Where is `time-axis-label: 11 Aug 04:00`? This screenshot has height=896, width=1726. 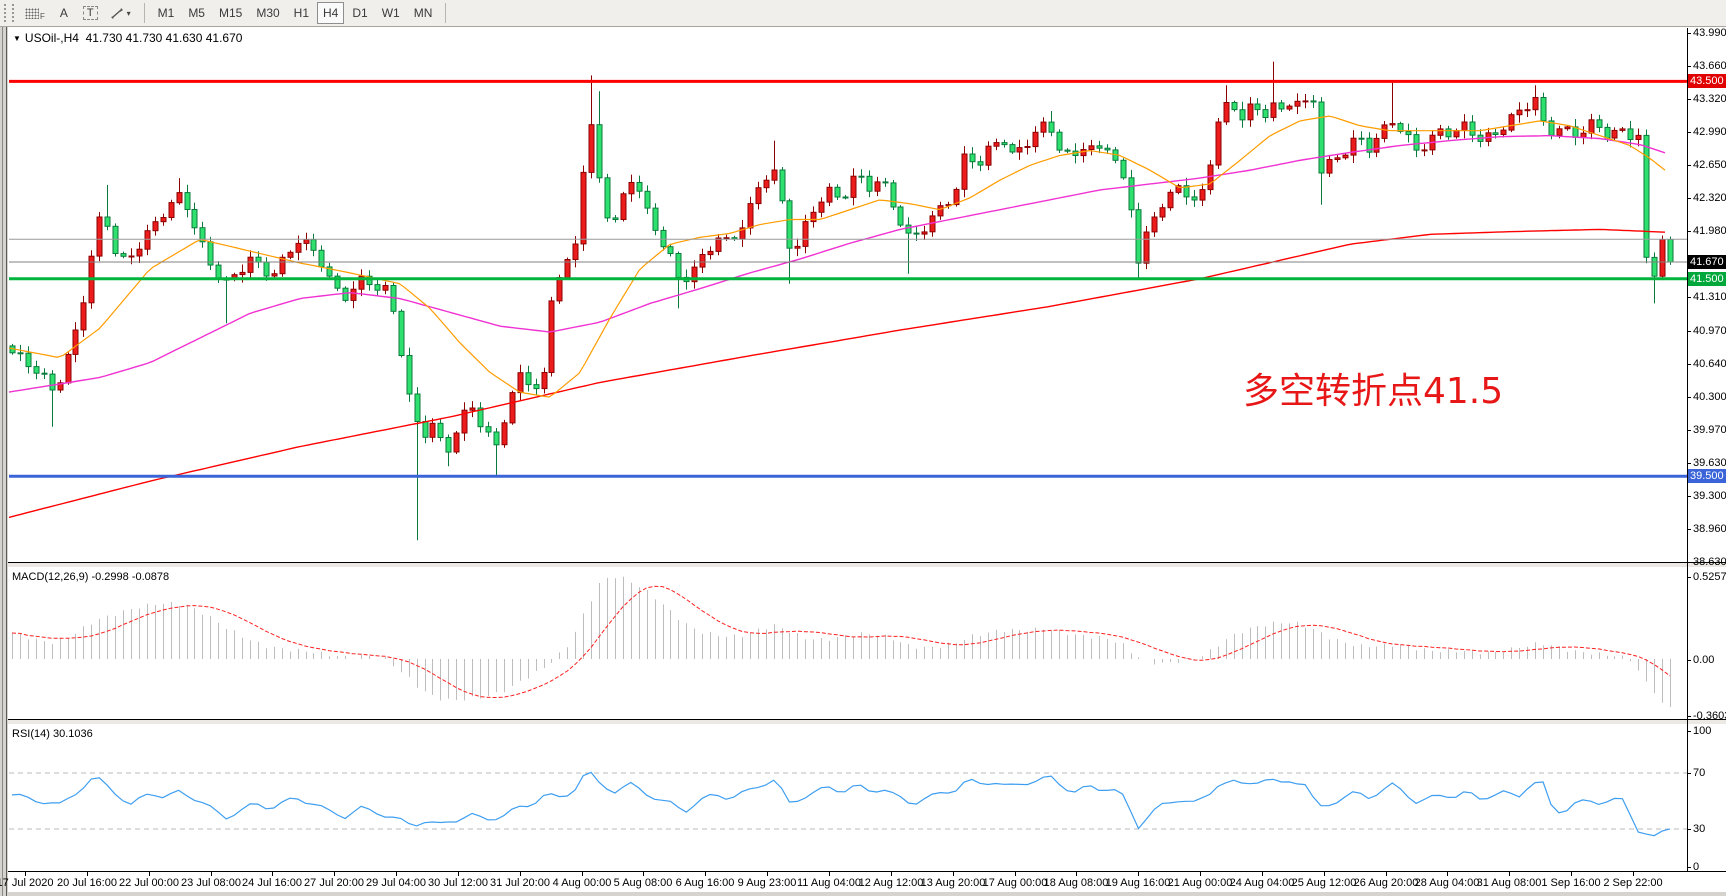 time-axis-label: 11 Aug 04:00 is located at coordinates (829, 883).